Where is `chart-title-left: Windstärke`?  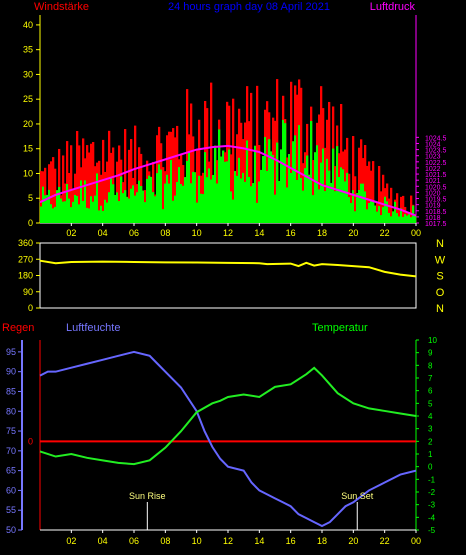
chart-title-left: Windstärke is located at coordinates (61, 7).